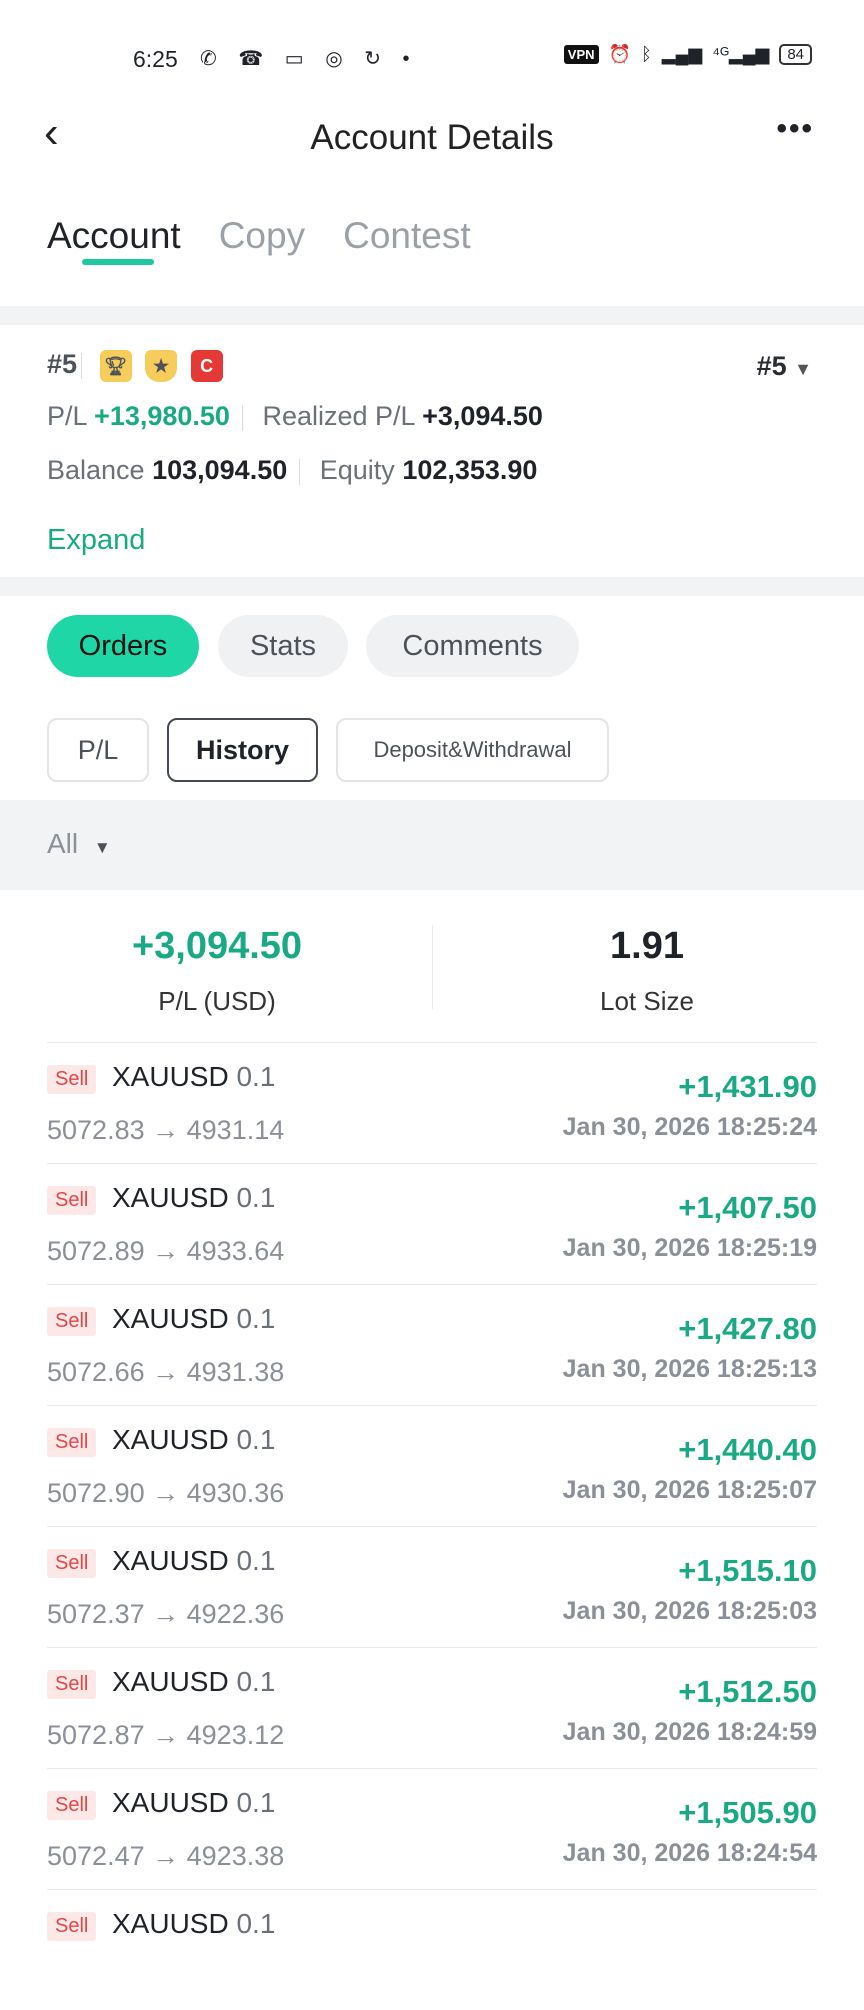  What do you see at coordinates (407, 235) in the screenshot?
I see `tab-contest: Contest` at bounding box center [407, 235].